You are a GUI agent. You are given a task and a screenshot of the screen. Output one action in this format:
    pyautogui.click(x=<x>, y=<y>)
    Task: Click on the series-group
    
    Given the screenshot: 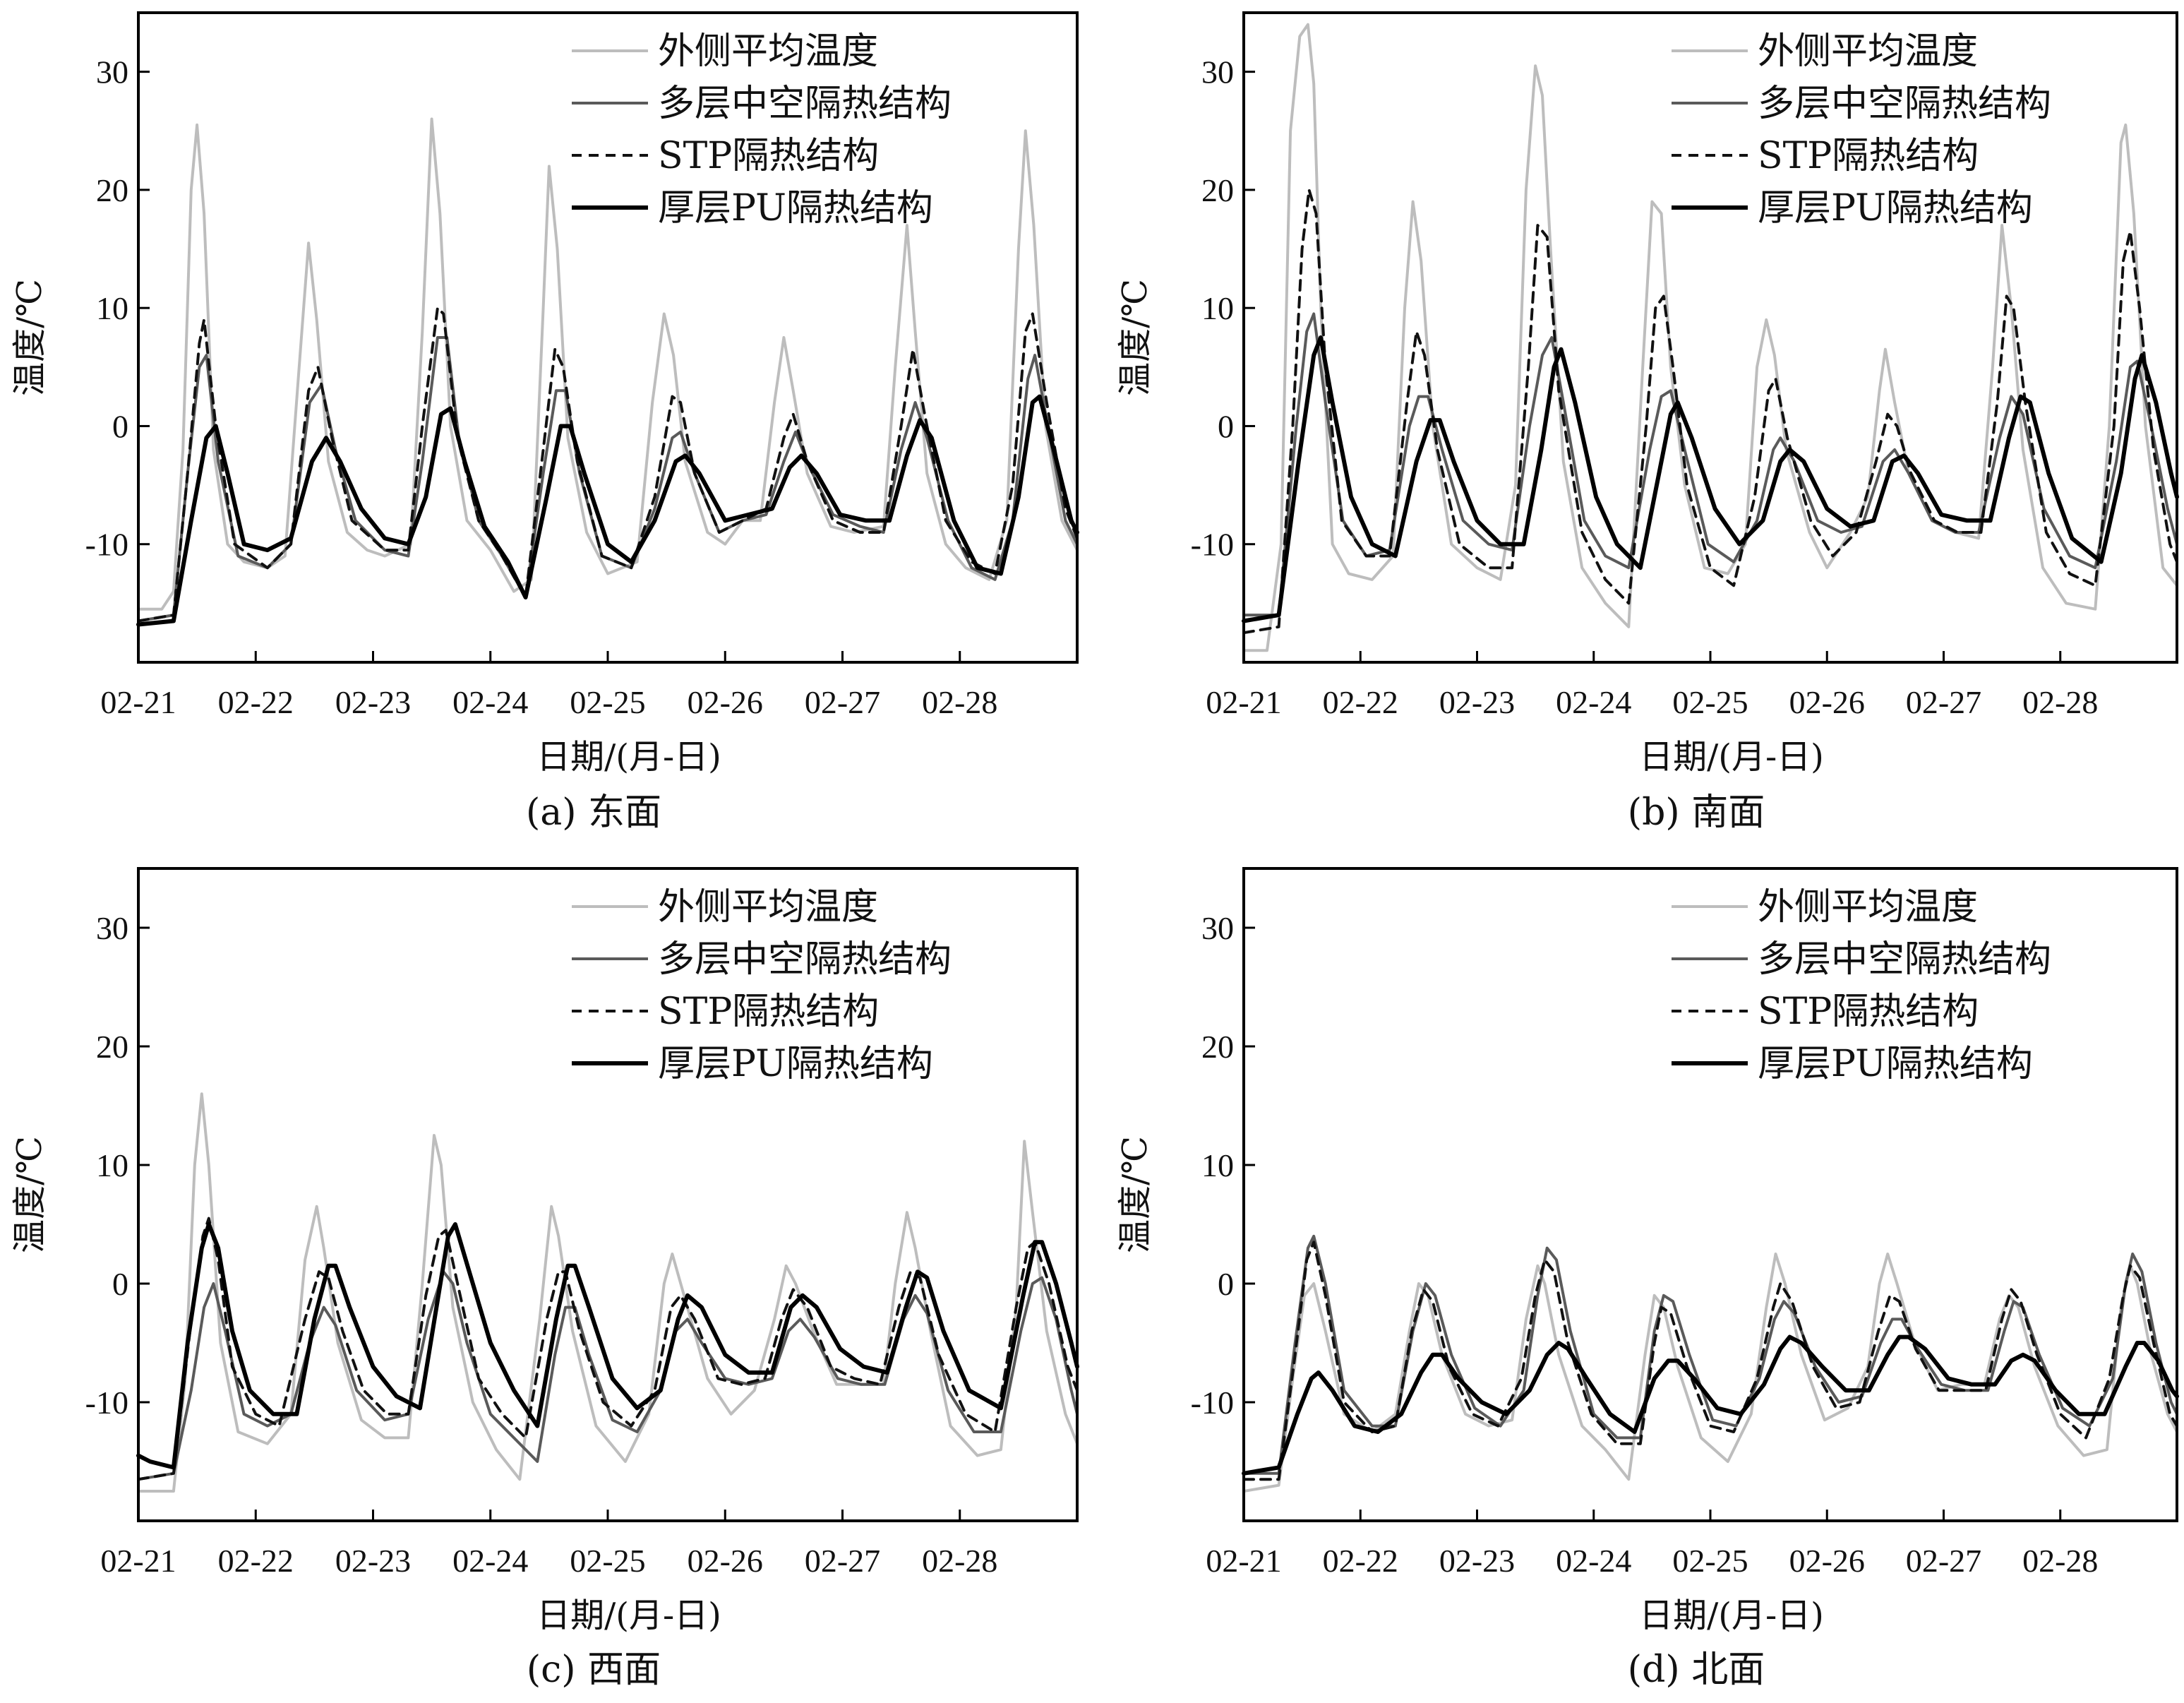 What is the action you would take?
    pyautogui.click(x=607, y=1292)
    